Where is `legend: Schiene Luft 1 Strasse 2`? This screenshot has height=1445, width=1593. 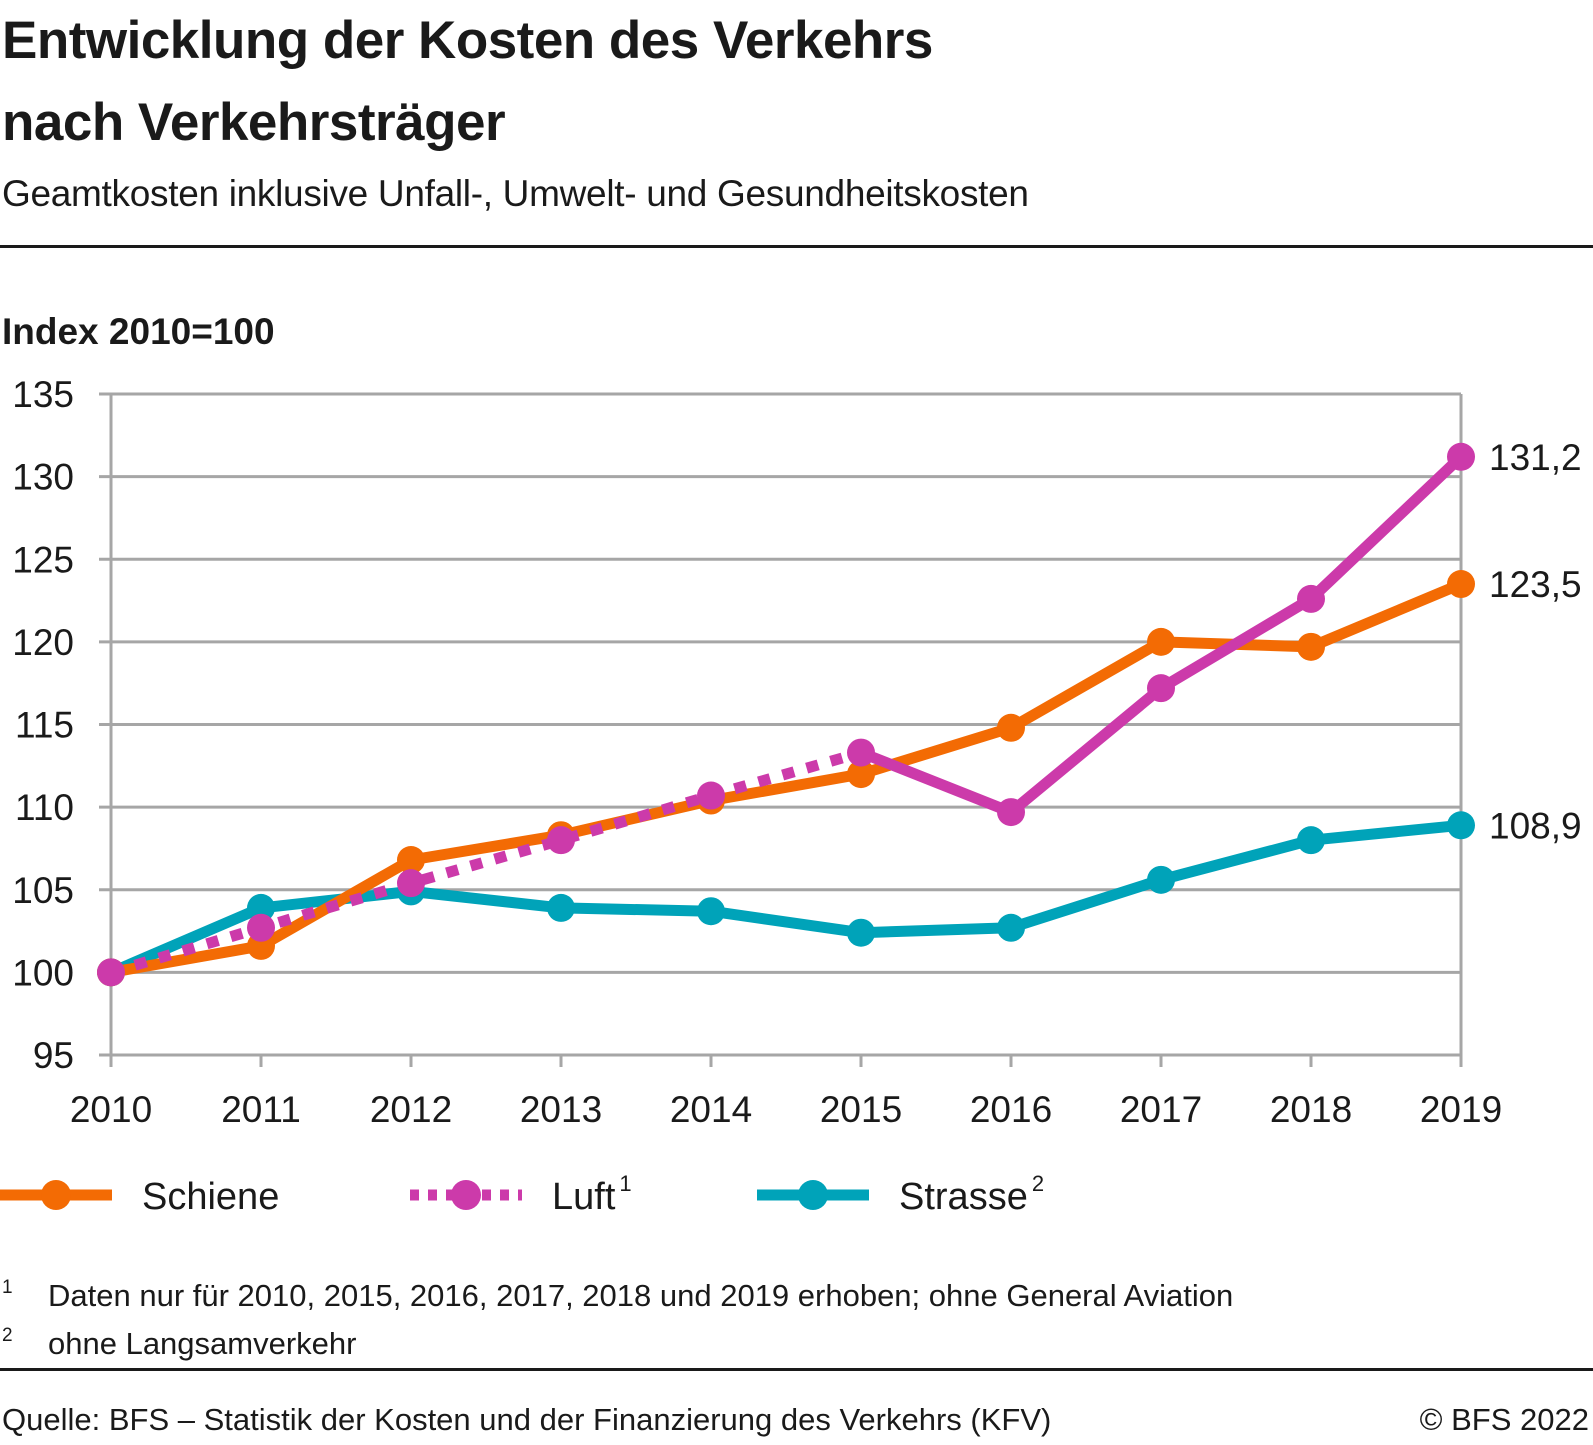 legend: Schiene Luft 1 Strasse 2 is located at coordinates (522, 1194).